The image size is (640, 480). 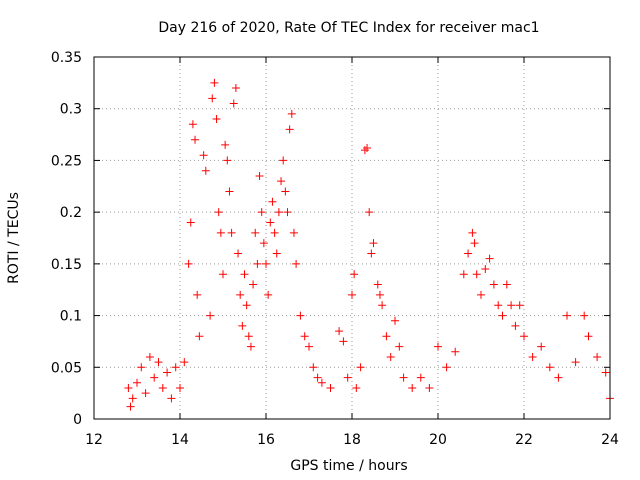 I want to click on x-tick-label: 18, so click(x=352, y=440).